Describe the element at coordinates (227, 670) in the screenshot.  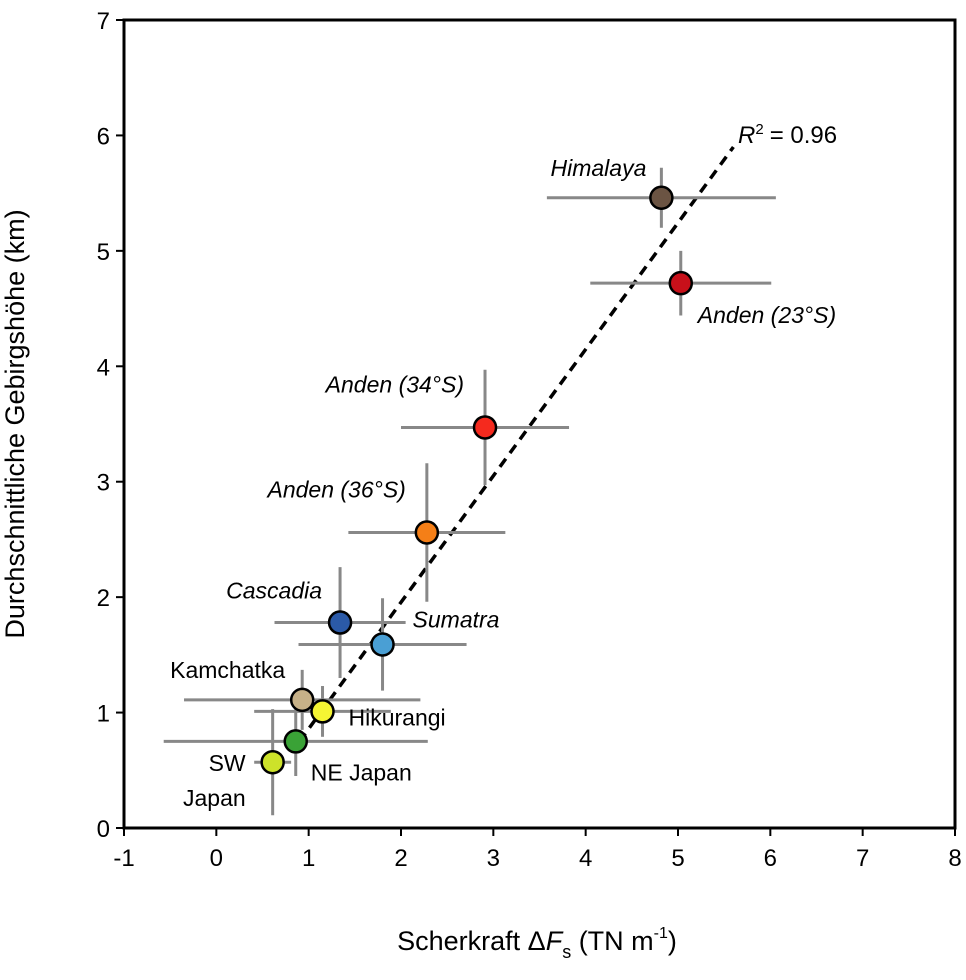
I see `point-label: Kamchatka` at that location.